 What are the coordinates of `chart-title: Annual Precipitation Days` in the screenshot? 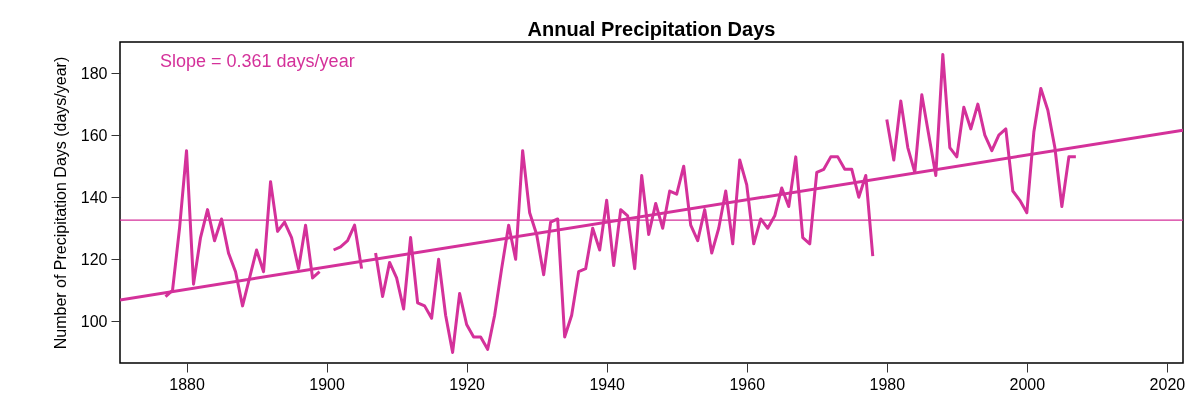 It's located at (651, 29).